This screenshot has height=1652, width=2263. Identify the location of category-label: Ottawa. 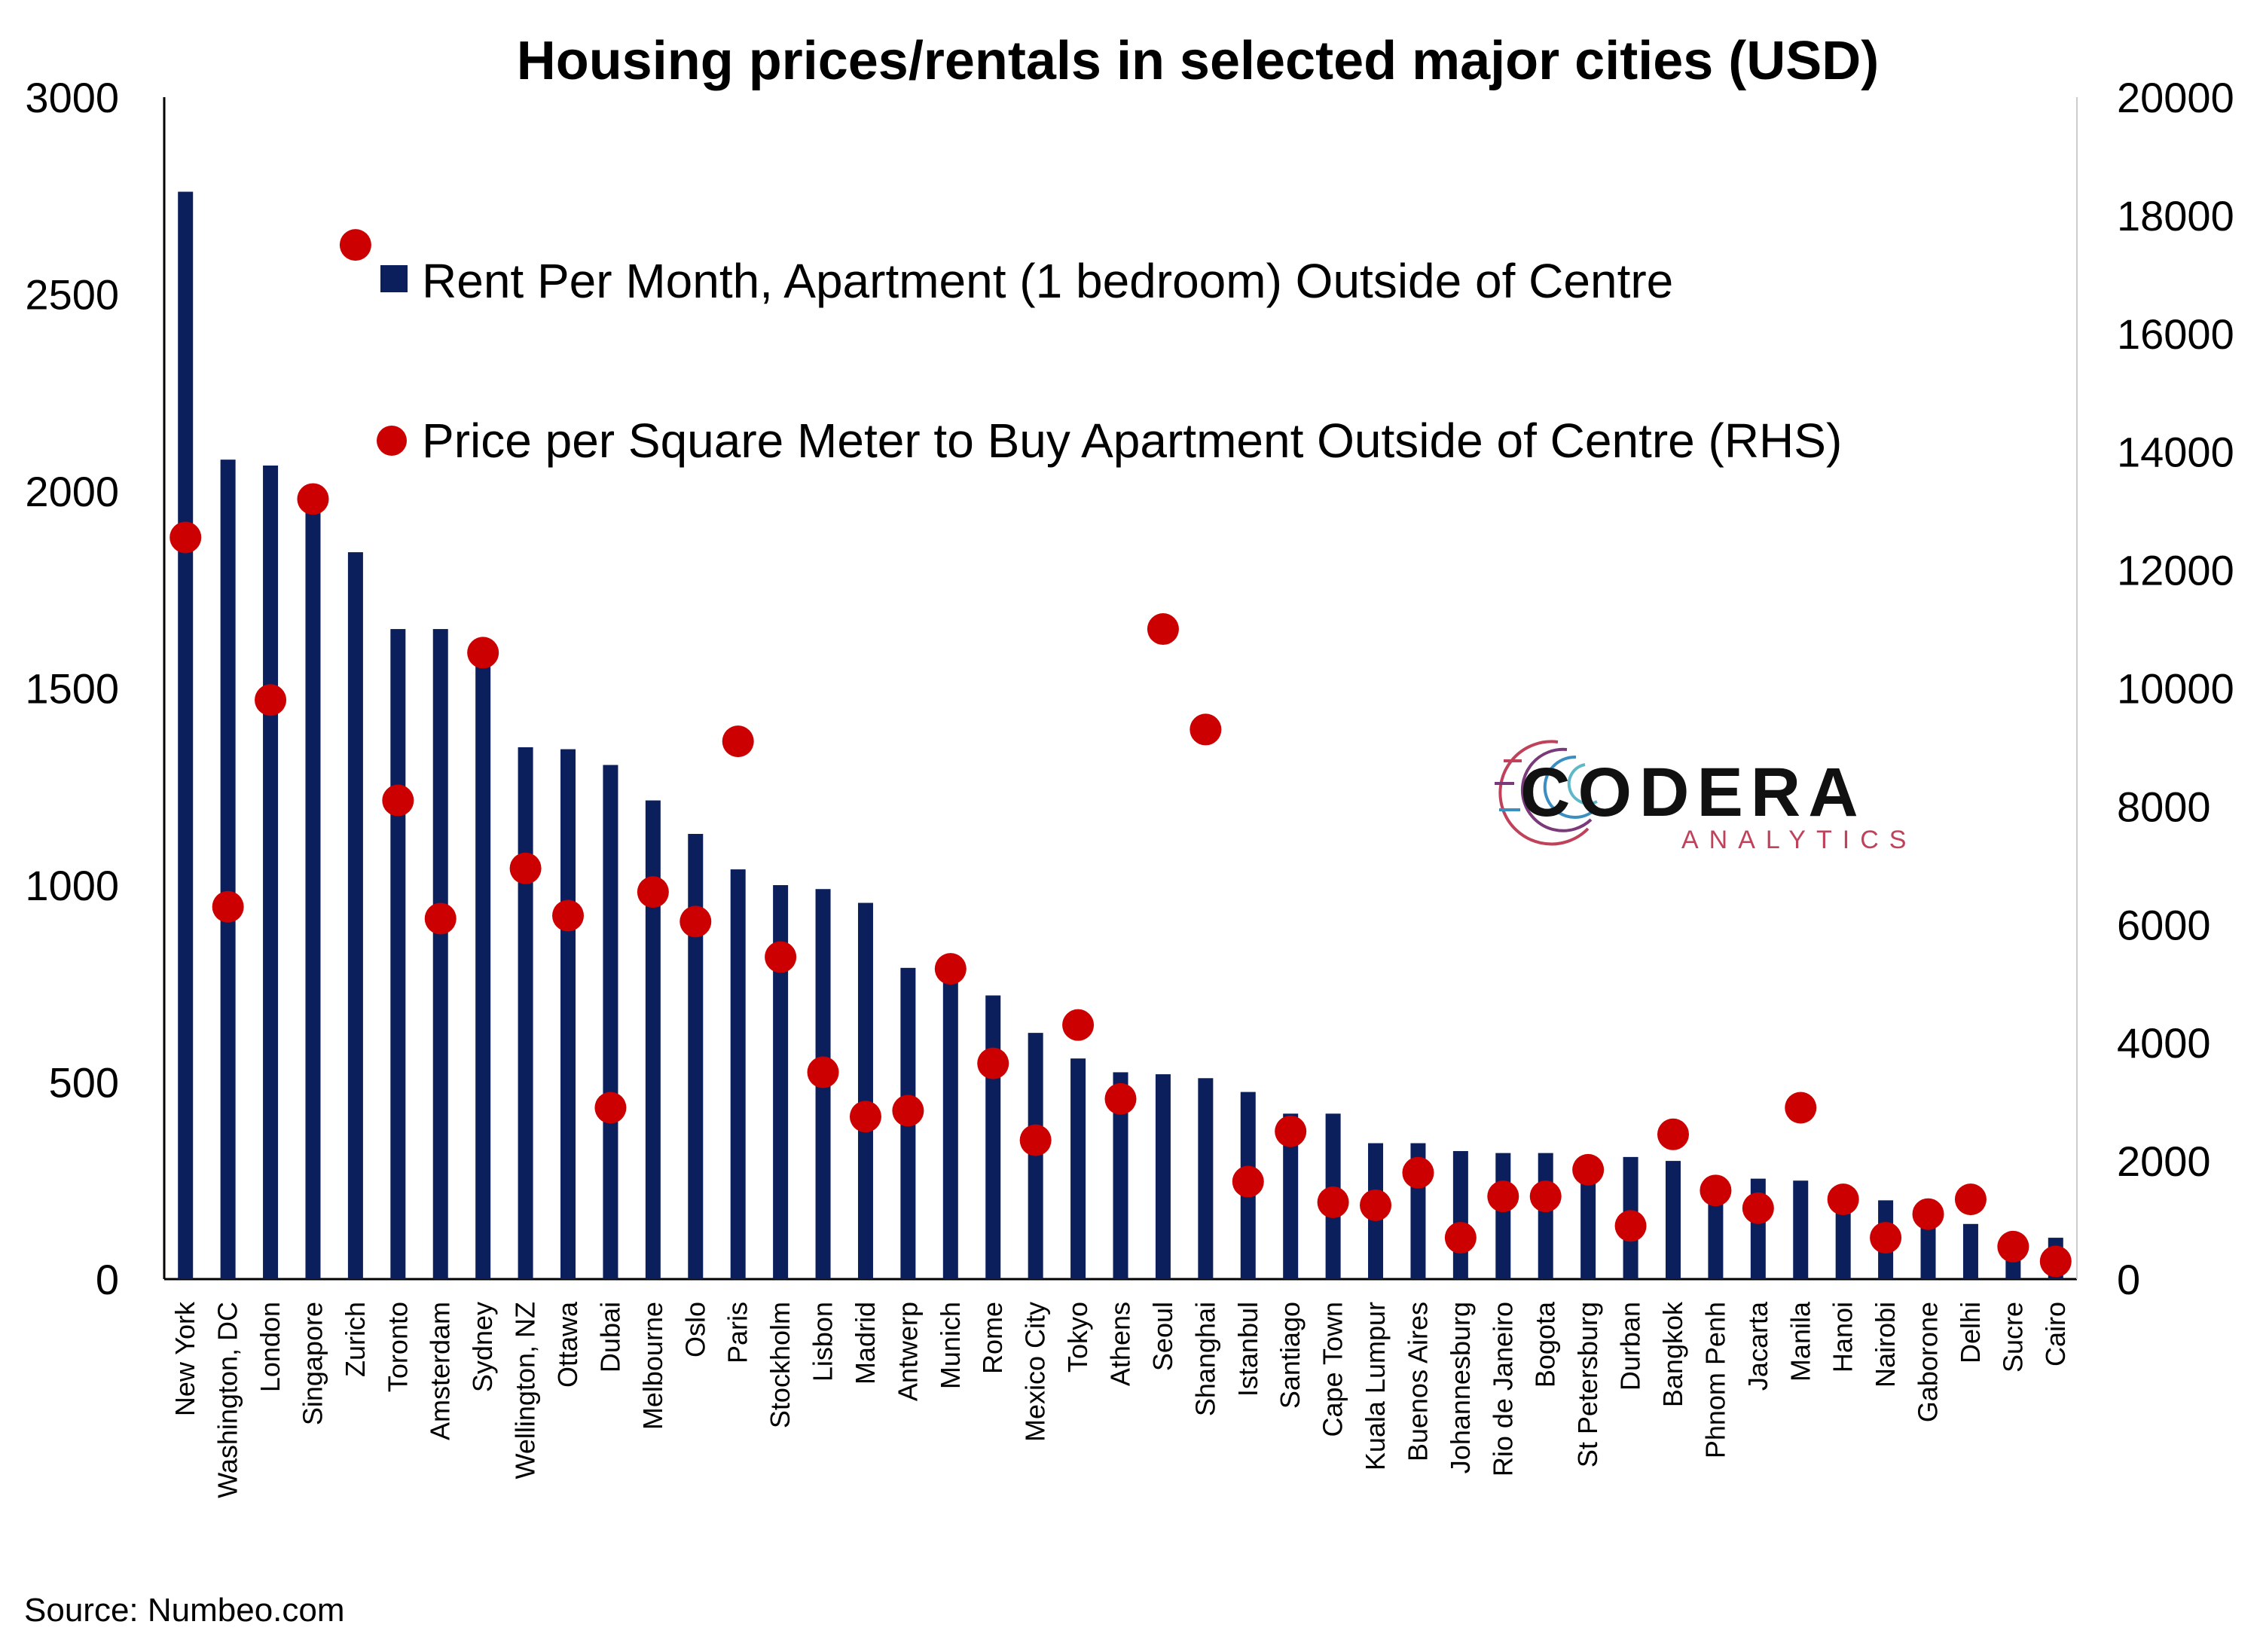
(567, 1344).